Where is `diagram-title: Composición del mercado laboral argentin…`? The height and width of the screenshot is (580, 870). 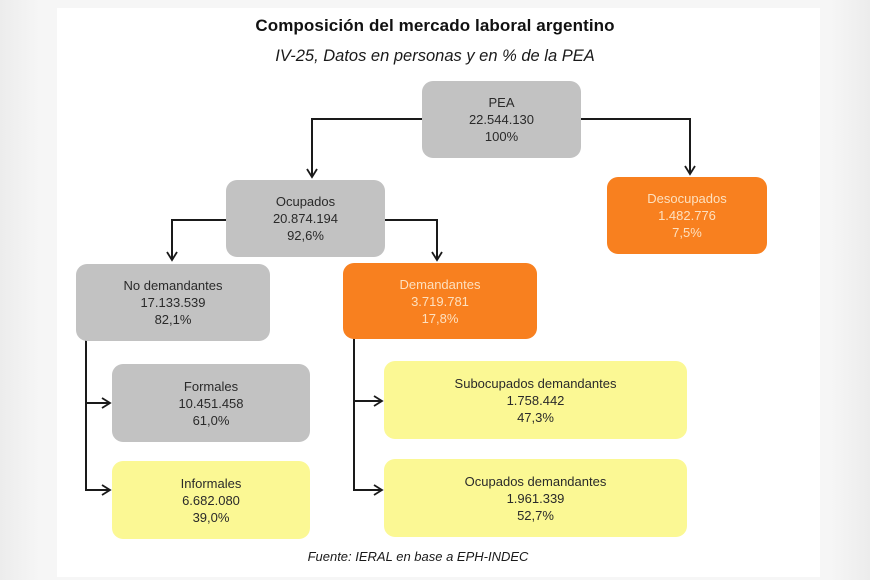
diagram-title: Composición del mercado laboral argentin… is located at coordinates (435, 25).